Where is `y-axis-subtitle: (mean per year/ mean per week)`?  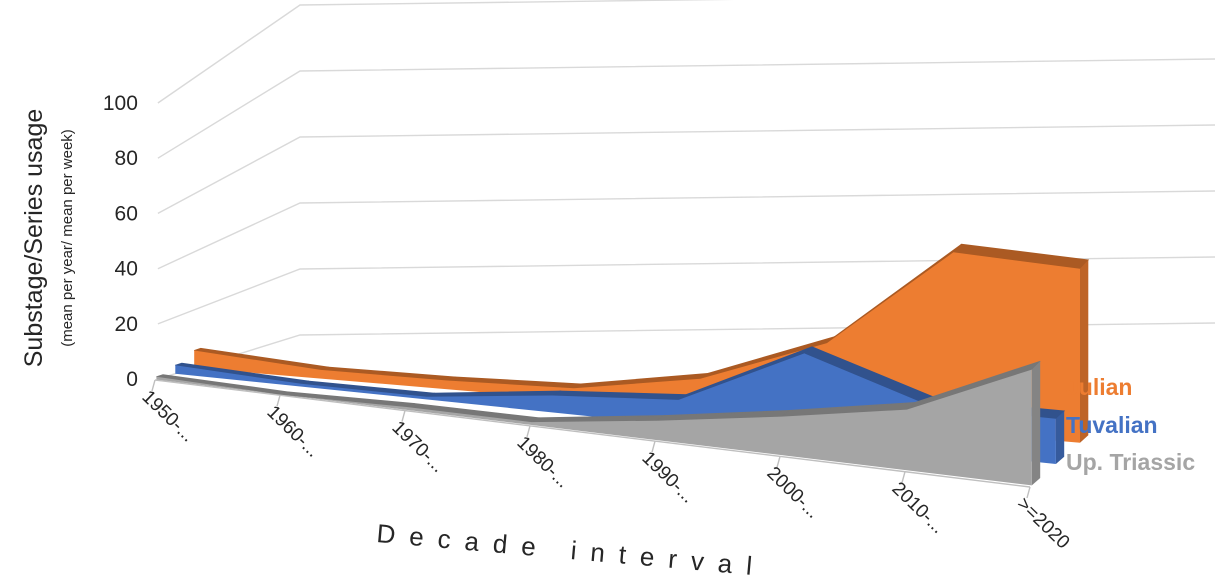
y-axis-subtitle: (mean per year/ mean per week) is located at coordinates (67, 238).